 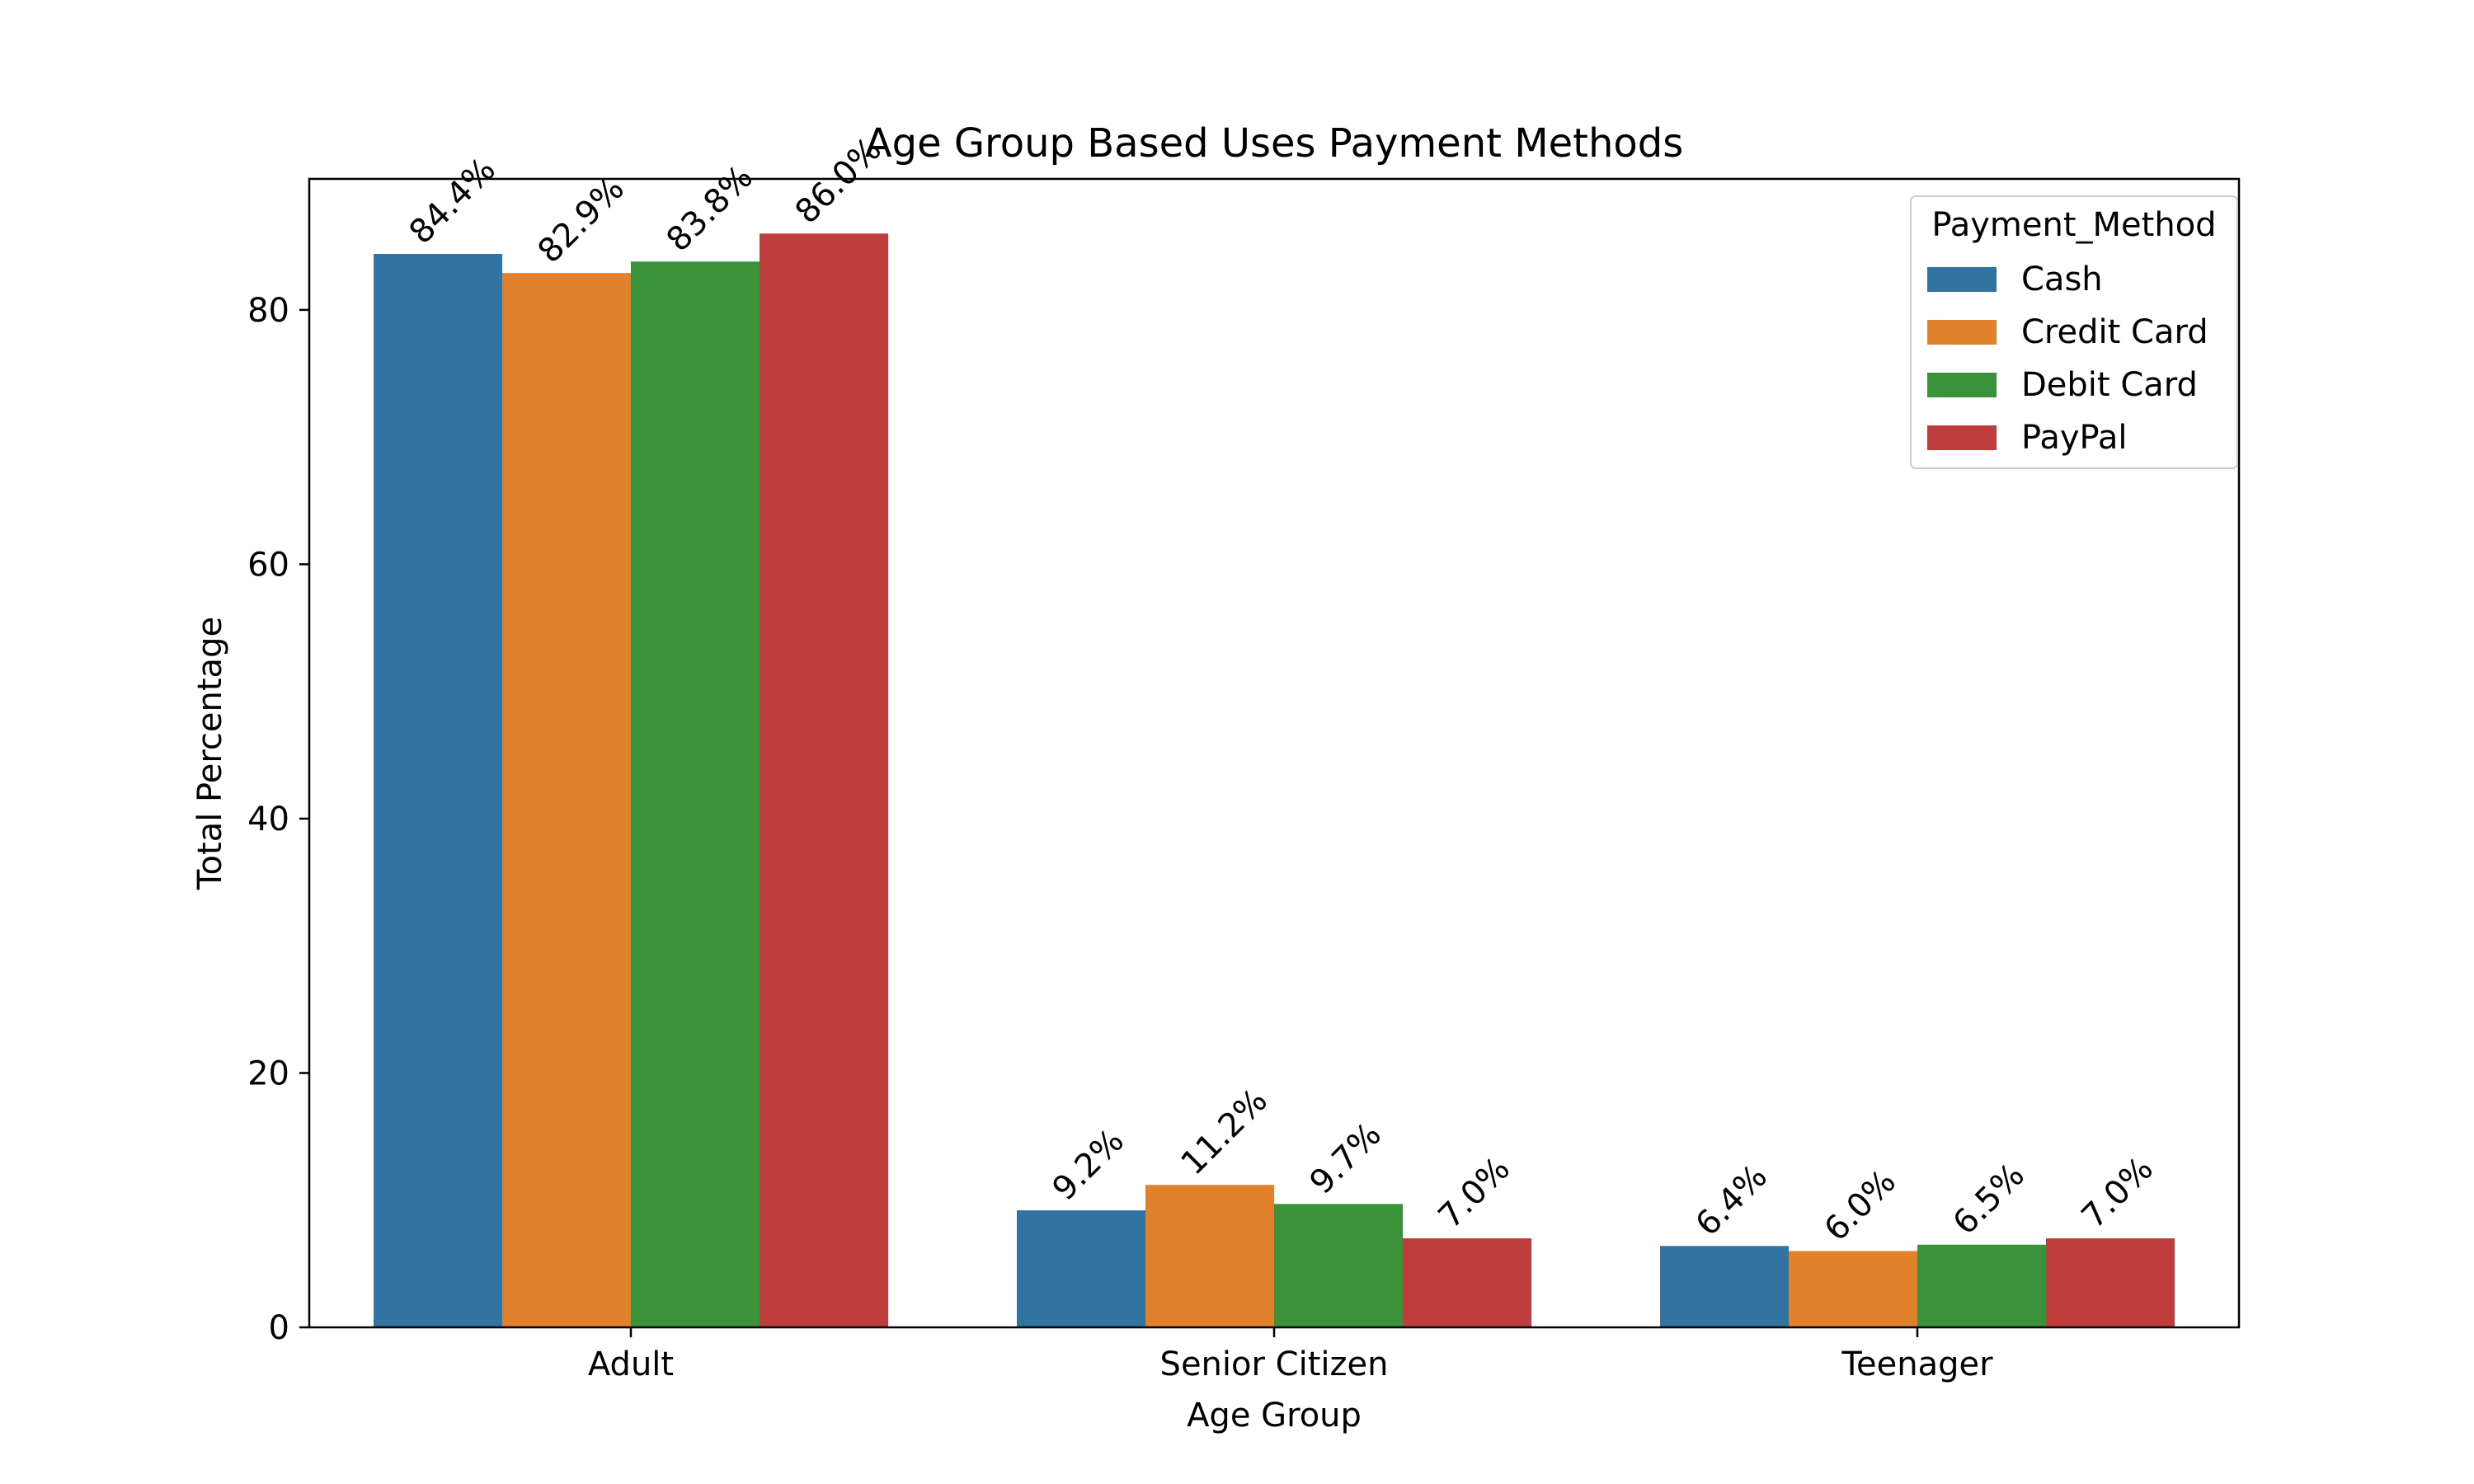 I want to click on y-axis: 0 20 40 60 80, so click(x=278, y=819).